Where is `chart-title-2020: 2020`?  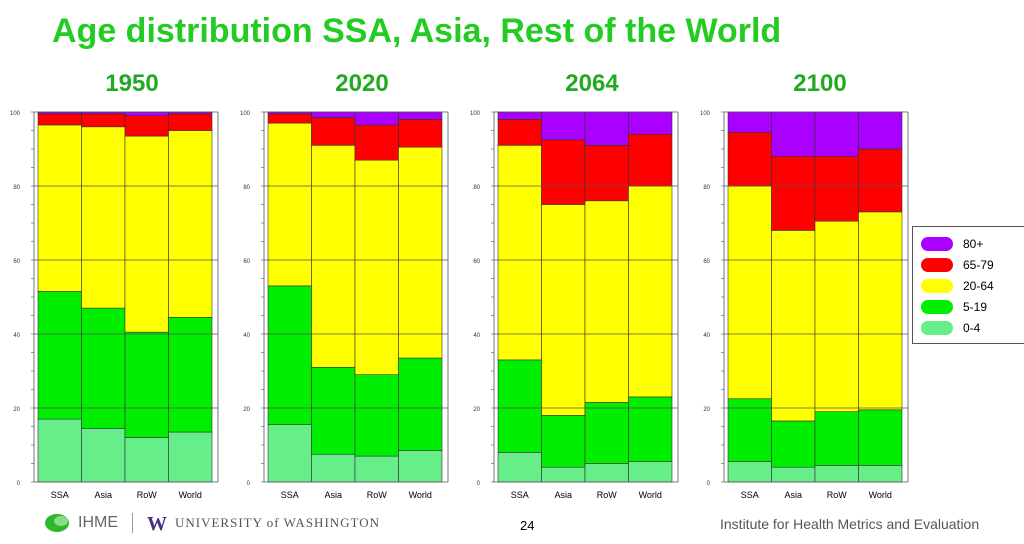
chart-title-2020: 2020 is located at coordinates (362, 83).